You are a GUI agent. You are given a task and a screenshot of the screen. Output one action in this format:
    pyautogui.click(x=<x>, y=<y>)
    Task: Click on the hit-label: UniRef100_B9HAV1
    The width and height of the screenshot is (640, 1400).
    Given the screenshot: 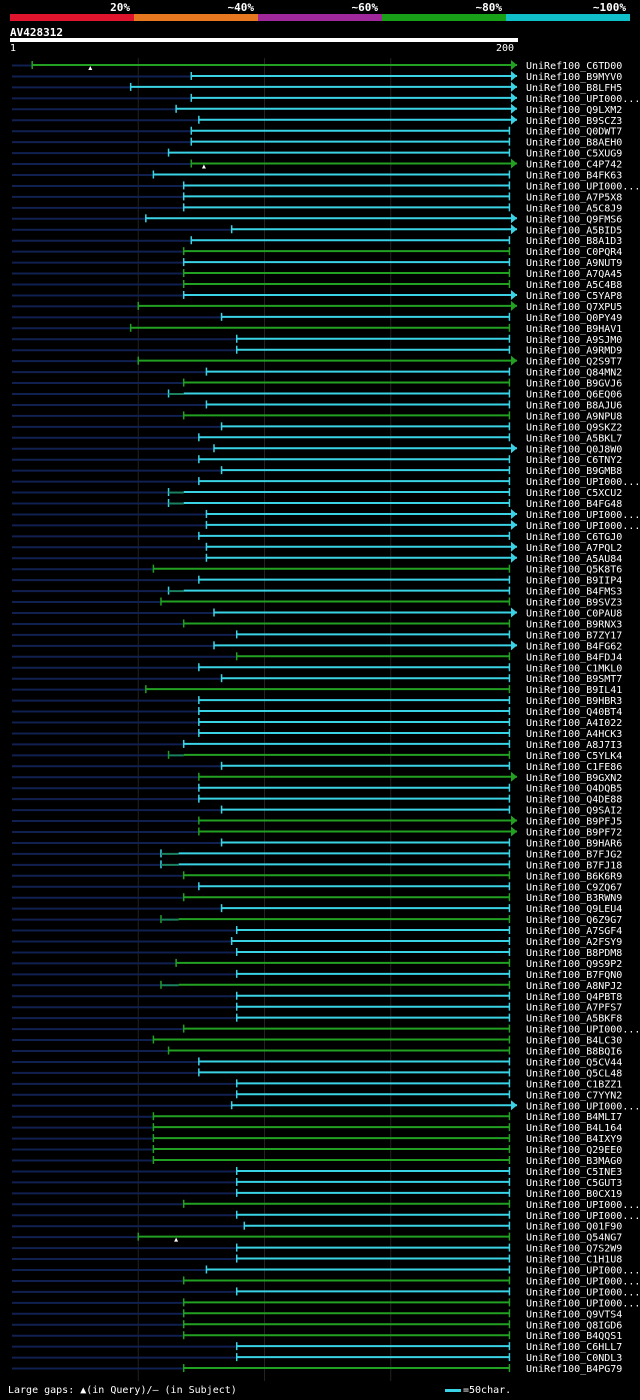 What is the action you would take?
    pyautogui.click(x=574, y=329)
    